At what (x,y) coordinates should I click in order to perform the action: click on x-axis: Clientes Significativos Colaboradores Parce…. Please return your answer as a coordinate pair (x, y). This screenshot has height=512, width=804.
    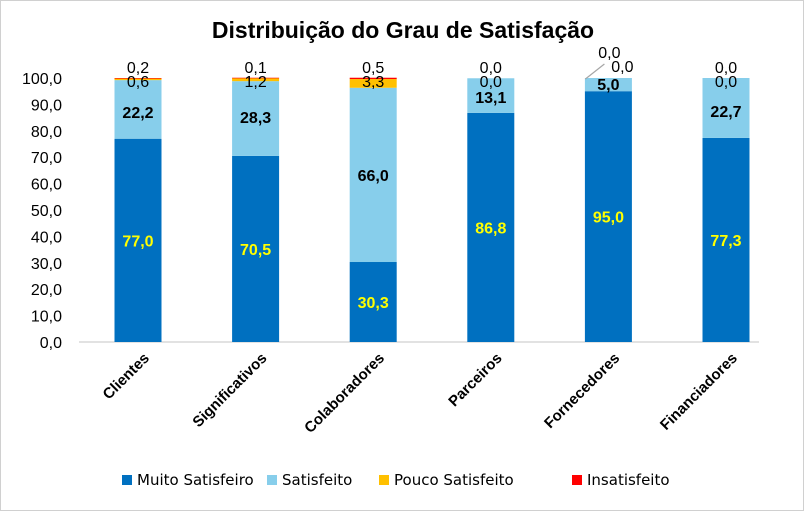
    Looking at the image, I should click on (420, 393).